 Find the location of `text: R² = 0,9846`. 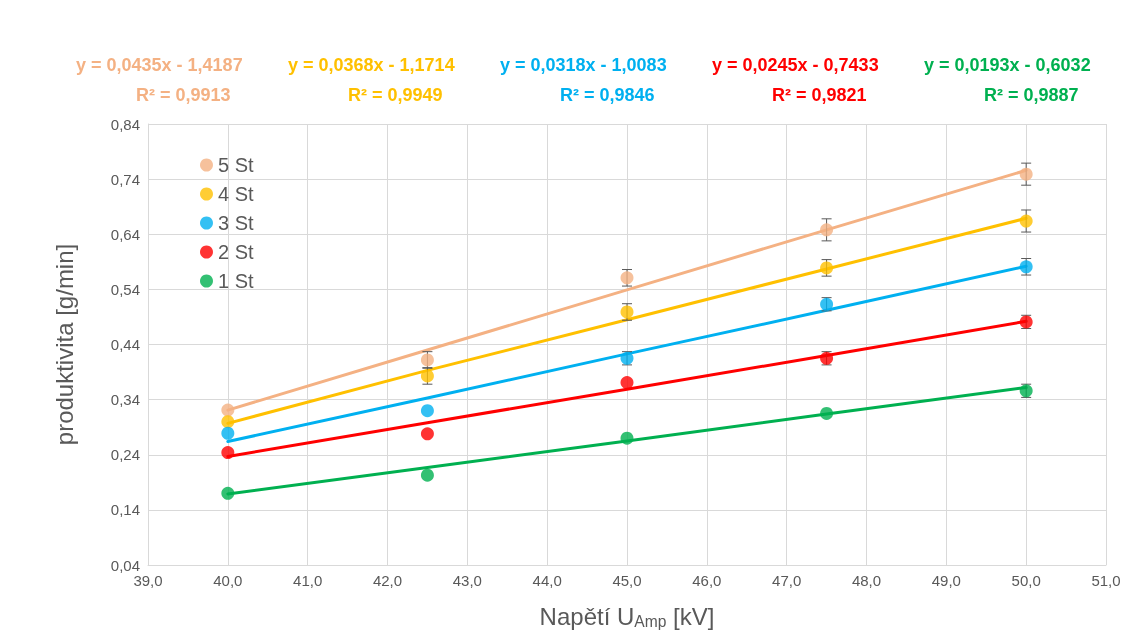

text: R² = 0,9846 is located at coordinates (607, 95).